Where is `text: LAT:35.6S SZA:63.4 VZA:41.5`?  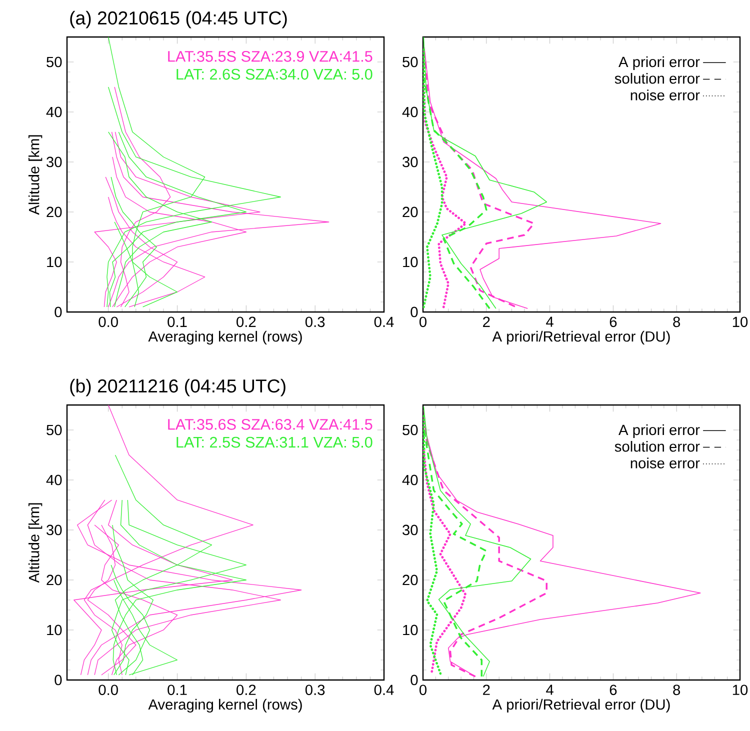
text: LAT:35.6S SZA:63.4 VZA:41.5 is located at coordinates (270, 424).